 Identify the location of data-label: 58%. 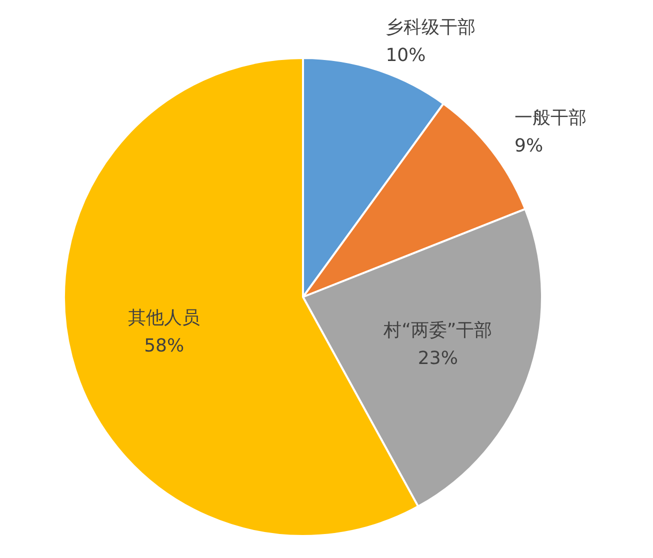
(164, 345).